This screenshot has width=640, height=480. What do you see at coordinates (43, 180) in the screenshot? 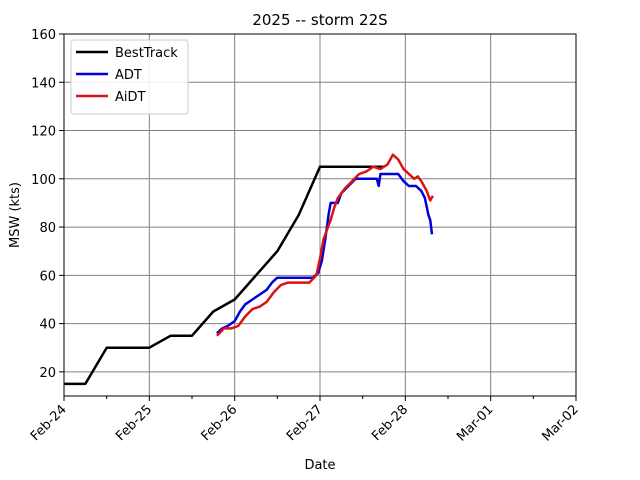
I see `y-tick-label: 100` at bounding box center [43, 180].